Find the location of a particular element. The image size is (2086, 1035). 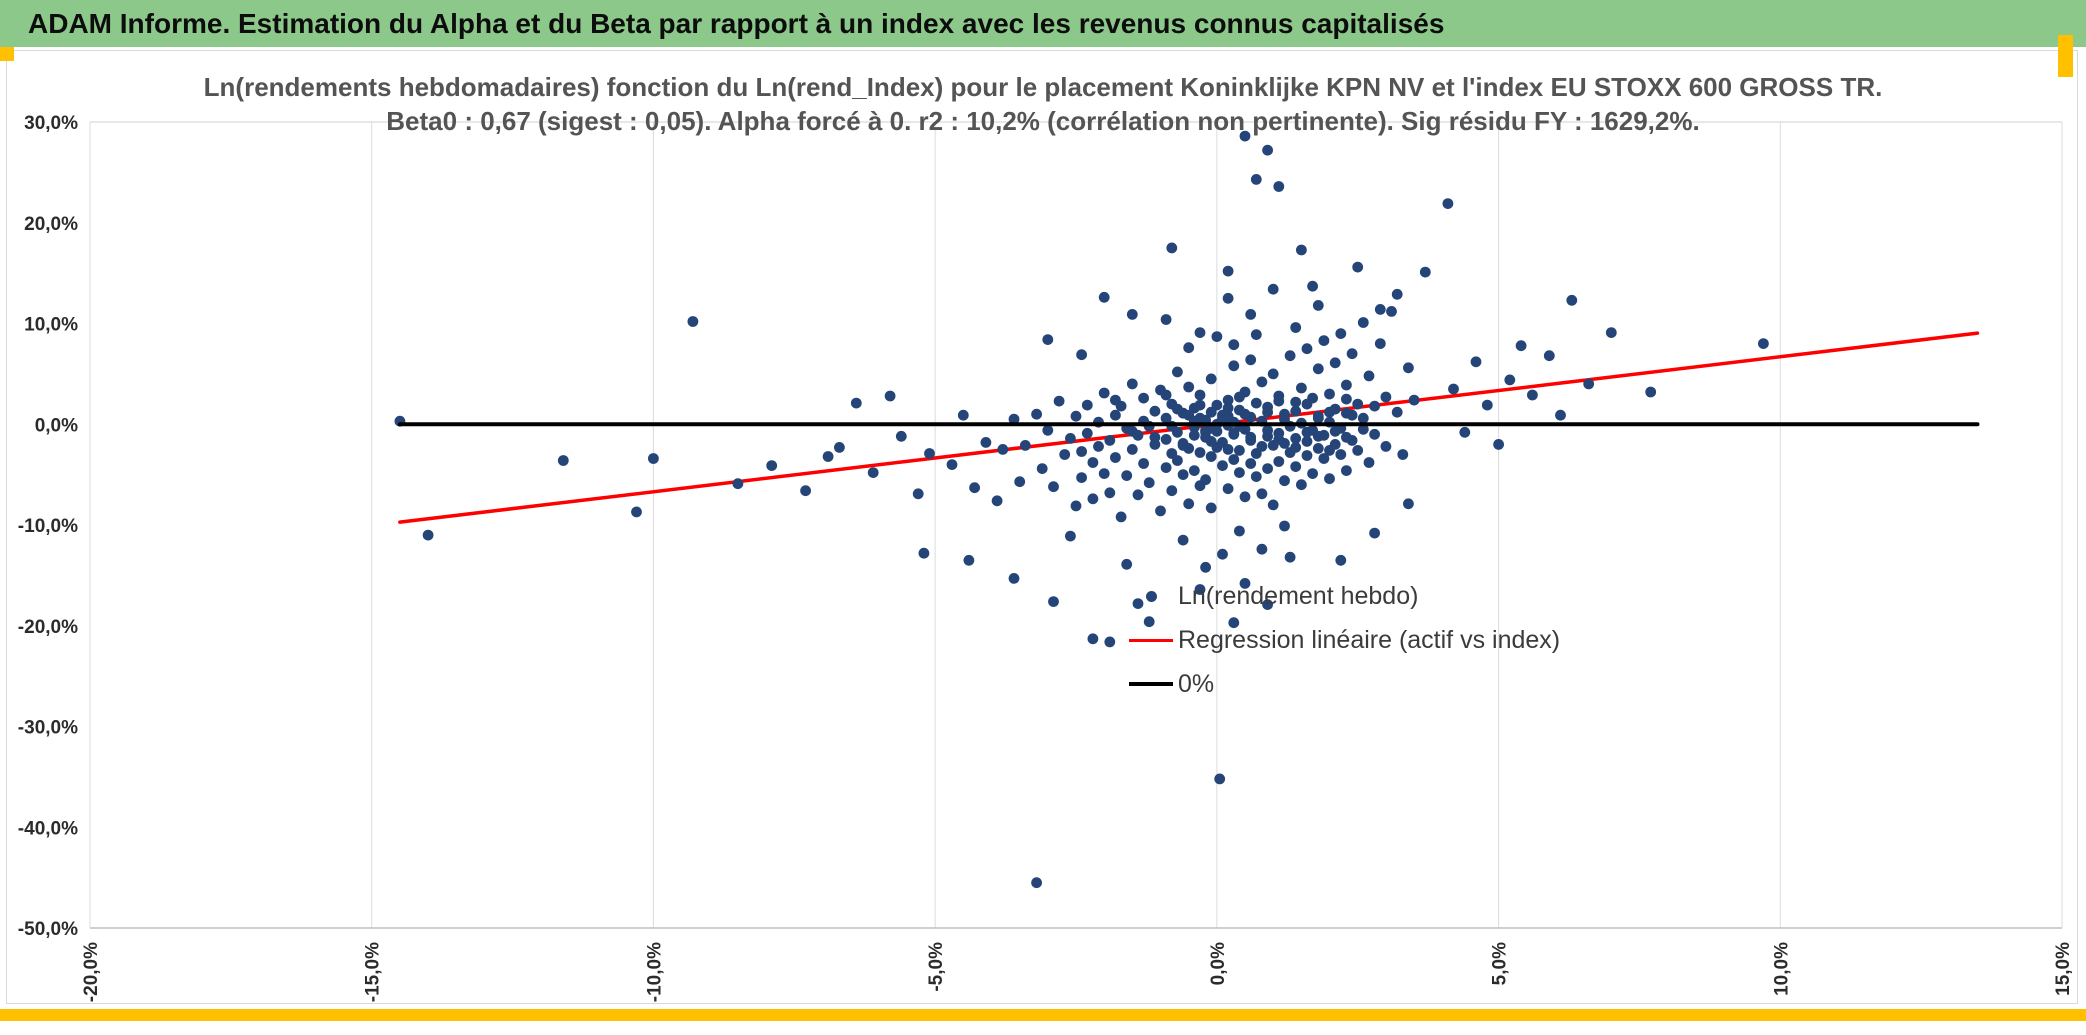

x-tick-label: 10,0% is located at coordinates (1781, 969).